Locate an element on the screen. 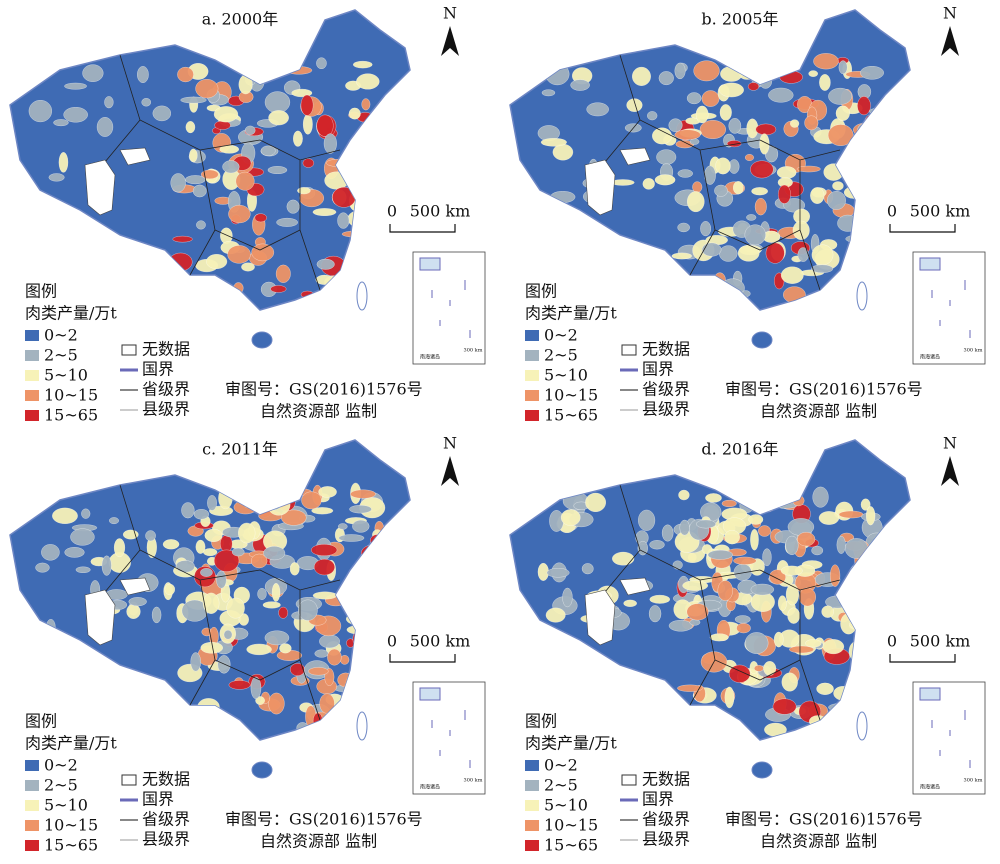 The width and height of the screenshot is (1000, 864). inset-islands is located at coordinates (945, 727).